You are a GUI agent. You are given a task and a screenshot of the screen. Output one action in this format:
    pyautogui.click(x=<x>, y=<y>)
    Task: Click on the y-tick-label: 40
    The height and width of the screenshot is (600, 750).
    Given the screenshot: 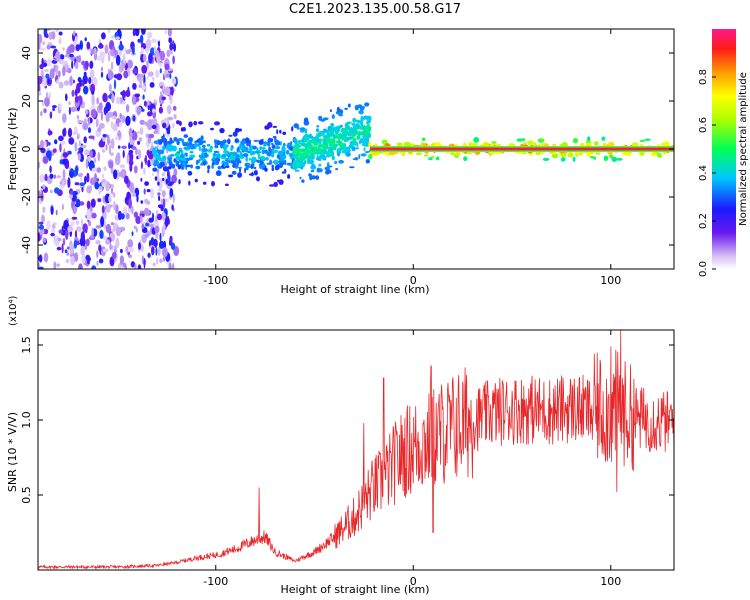 What is the action you would take?
    pyautogui.click(x=26, y=53)
    